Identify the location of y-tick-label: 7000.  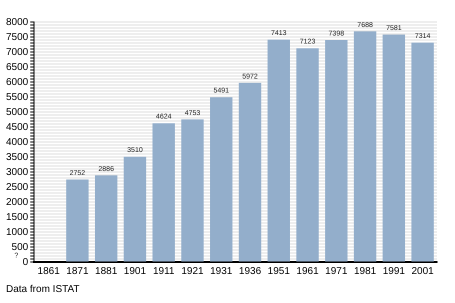
(17, 52).